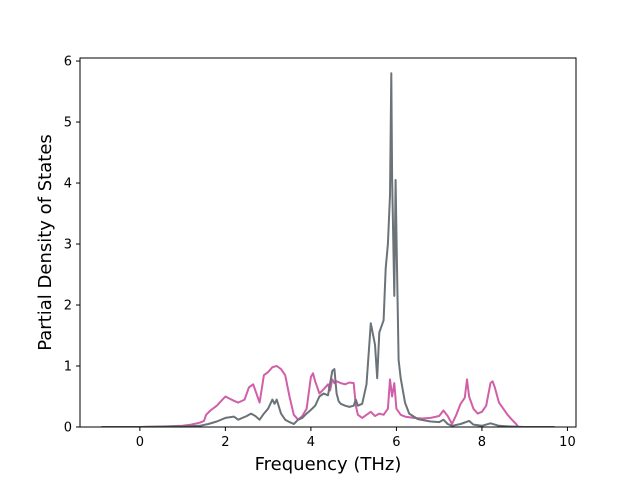 This screenshot has width=640, height=484. Describe the element at coordinates (311, 442) in the screenshot. I see `x-tick-label: 4` at that location.